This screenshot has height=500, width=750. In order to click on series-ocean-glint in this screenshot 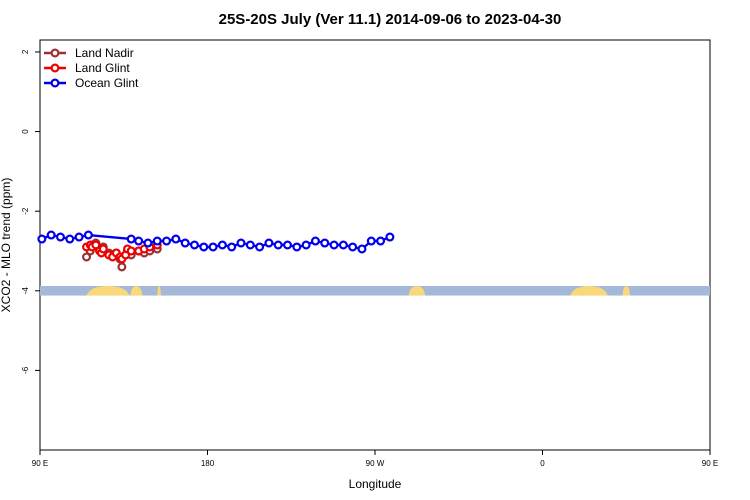, I will do `click(216, 242)`.